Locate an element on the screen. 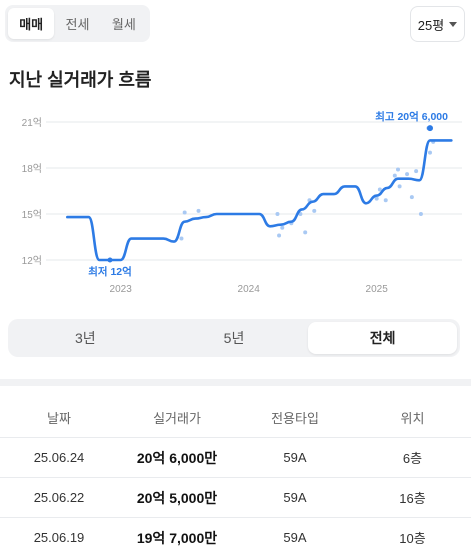 The image size is (471, 555). deal-type-tabs: 매매 전세 월세 is located at coordinates (77, 23).